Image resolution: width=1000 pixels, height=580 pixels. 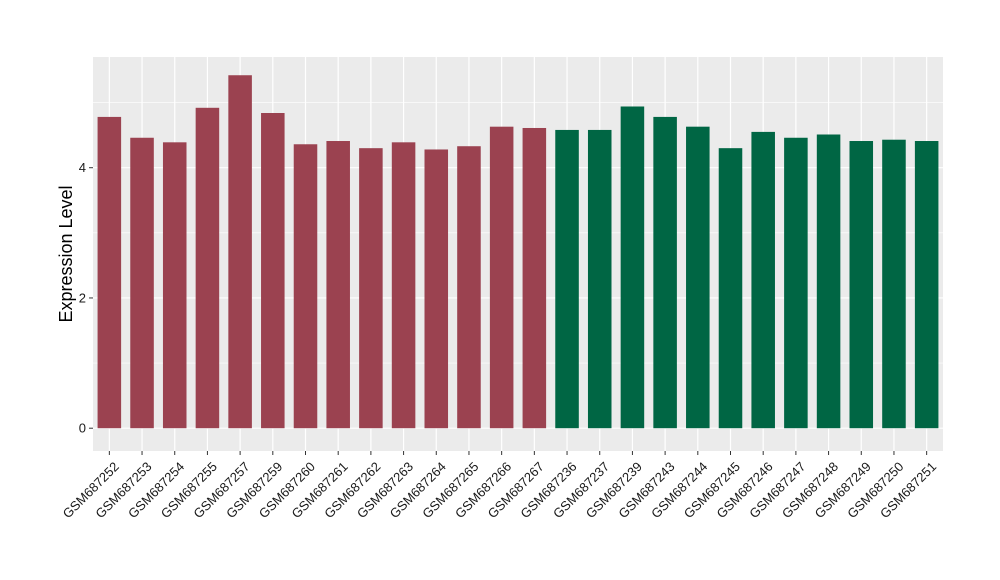 I want to click on y-axis-title: Expression Level, so click(x=66, y=253).